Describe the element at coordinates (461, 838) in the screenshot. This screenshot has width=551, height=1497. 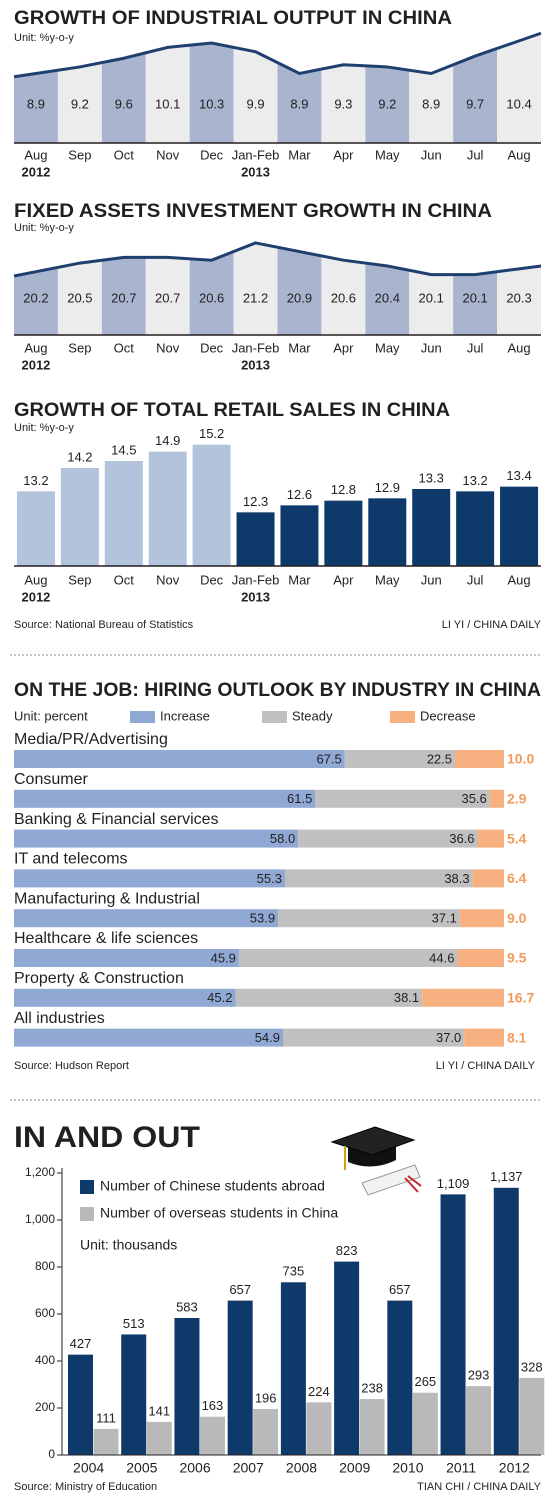
I see `value-label: 36.6` at that location.